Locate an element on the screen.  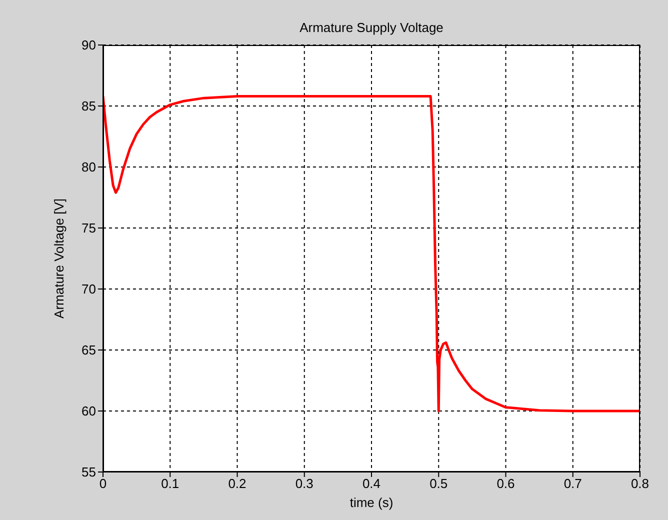
x-tick-label: 0.6 is located at coordinates (505, 484).